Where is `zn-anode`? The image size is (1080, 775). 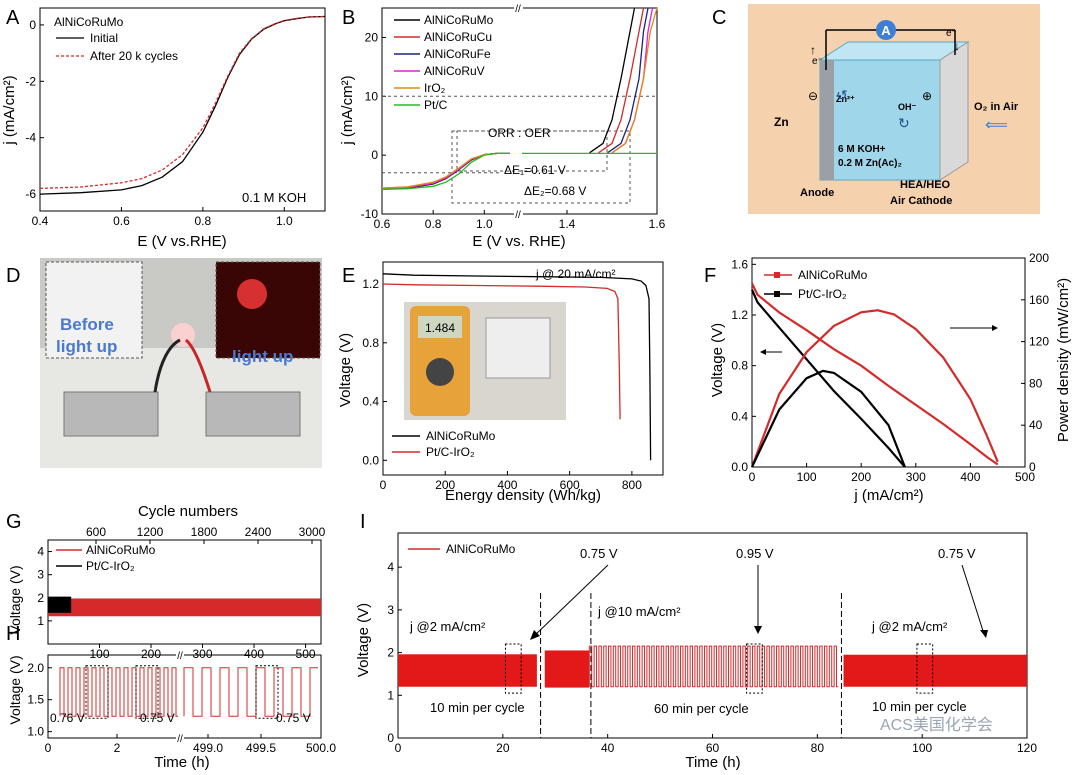 zn-anode is located at coordinates (827, 120).